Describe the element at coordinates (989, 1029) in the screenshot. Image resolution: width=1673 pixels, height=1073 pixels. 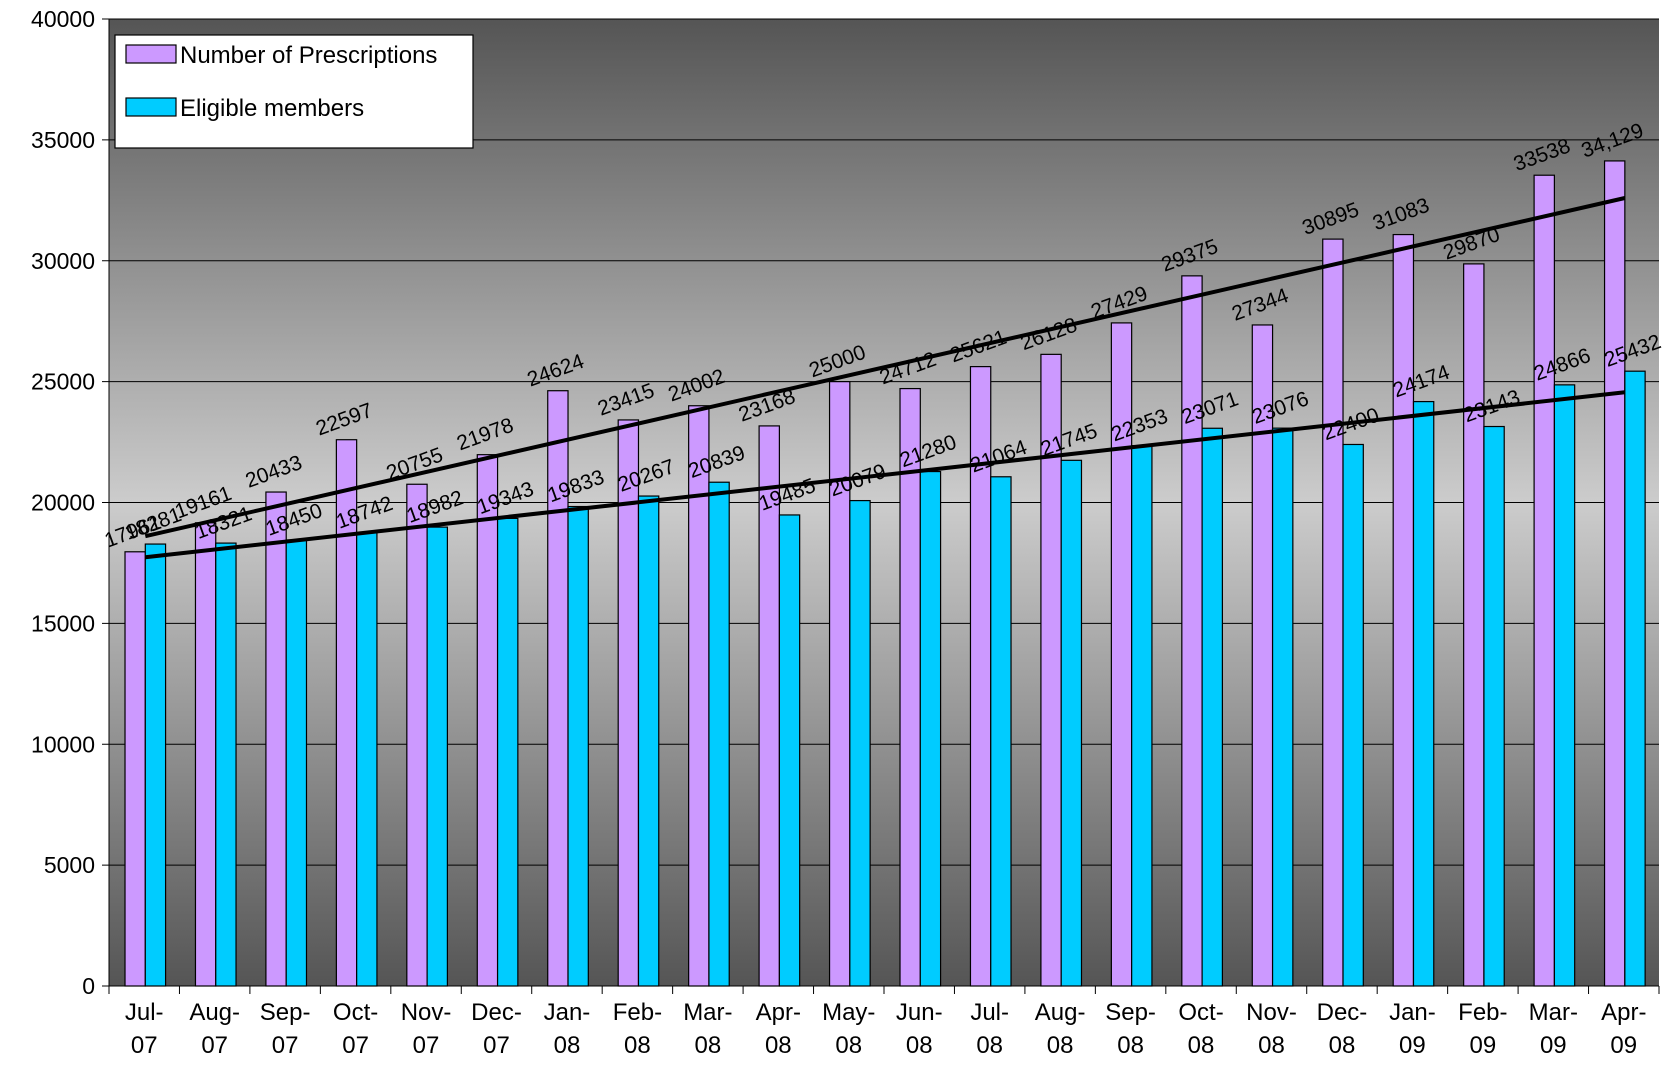
I see `x-tick-label: Jul-08` at that location.